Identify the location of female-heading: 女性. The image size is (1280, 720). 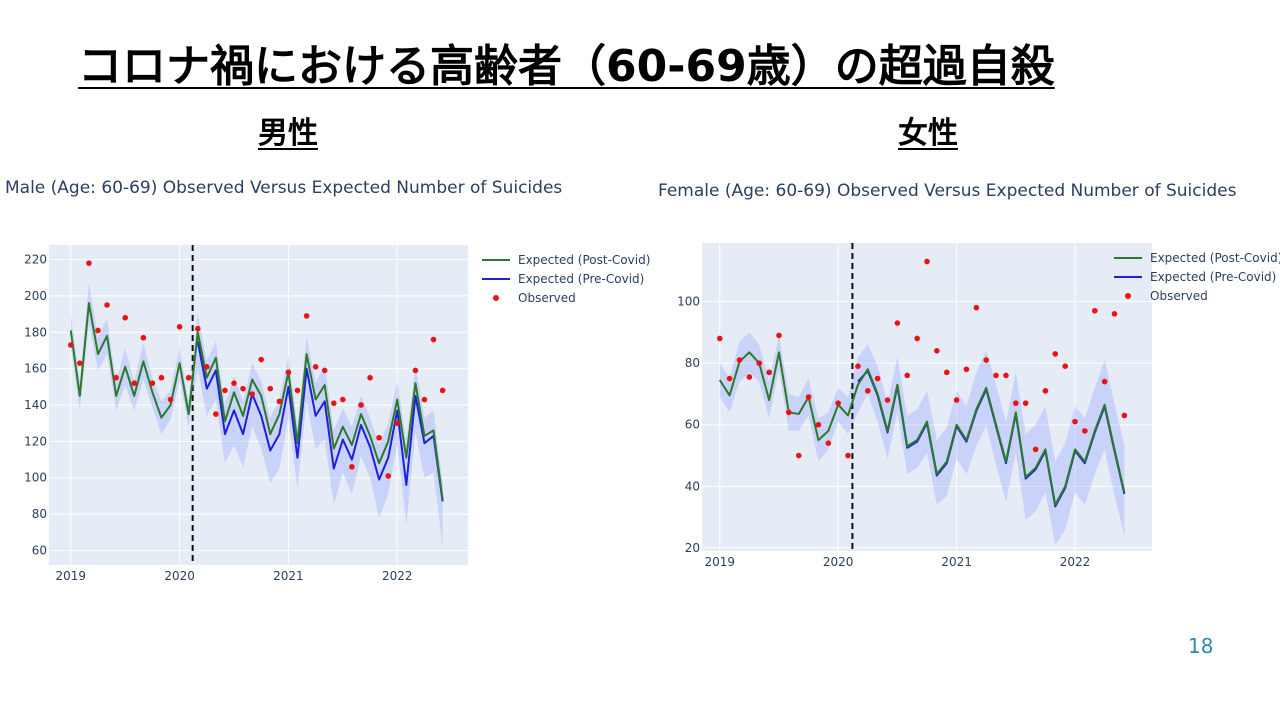
(928, 133).